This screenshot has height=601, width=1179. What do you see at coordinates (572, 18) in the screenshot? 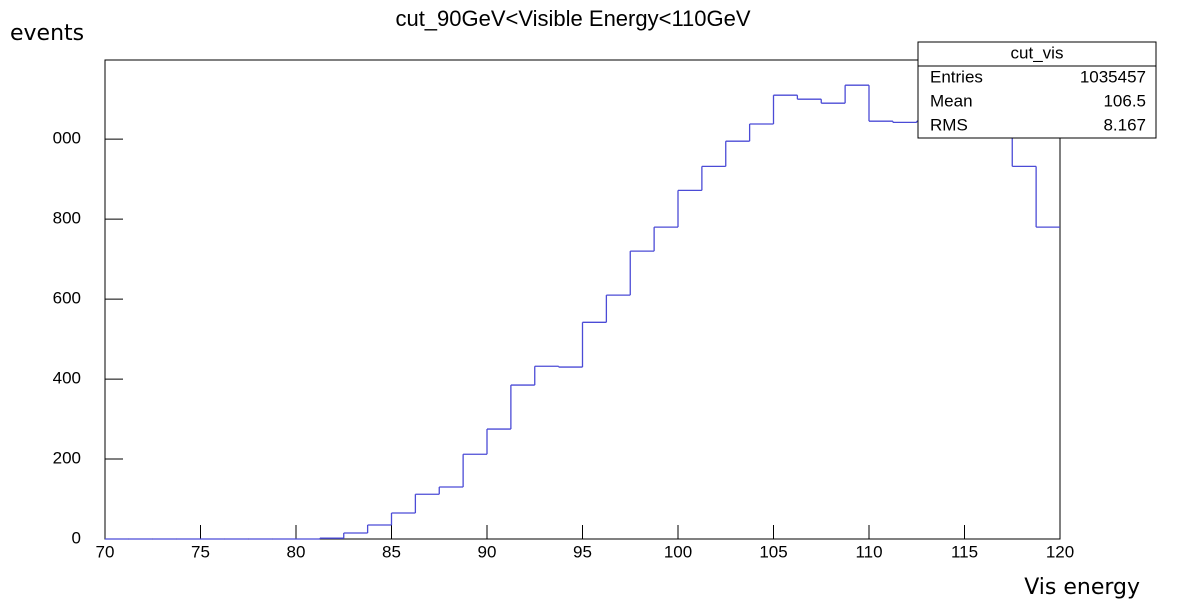
I see `chart-title: cut_90GeV<Visible Energy<110GeV` at bounding box center [572, 18].